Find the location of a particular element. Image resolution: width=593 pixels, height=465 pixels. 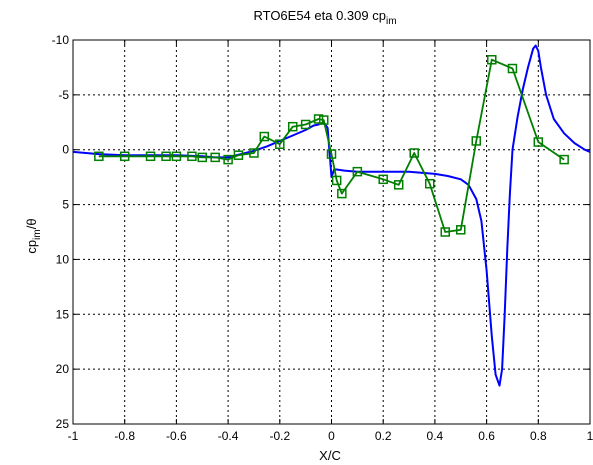

x-tick-label: 0 is located at coordinates (331, 436).